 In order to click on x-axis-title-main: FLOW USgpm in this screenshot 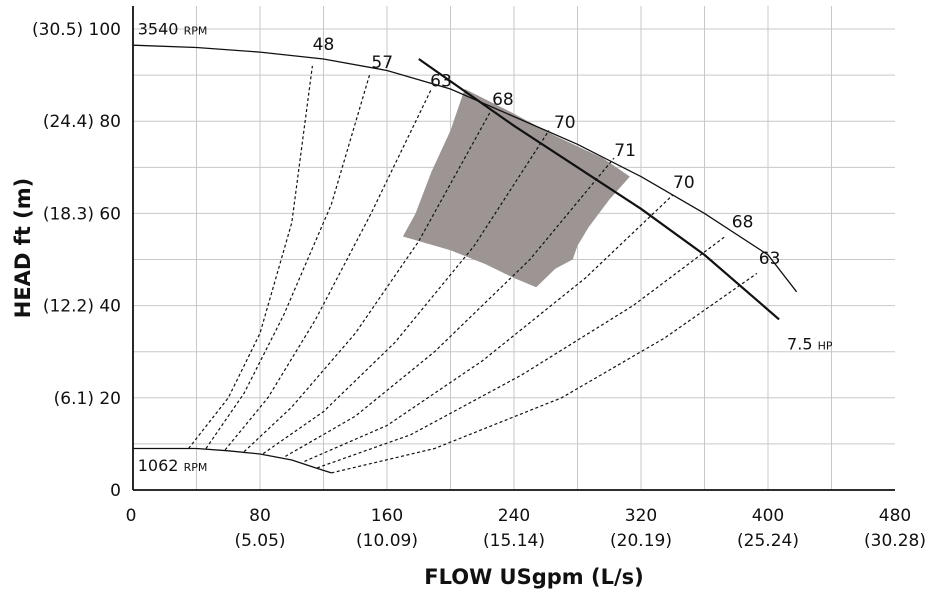, I will do `click(507, 577)`.